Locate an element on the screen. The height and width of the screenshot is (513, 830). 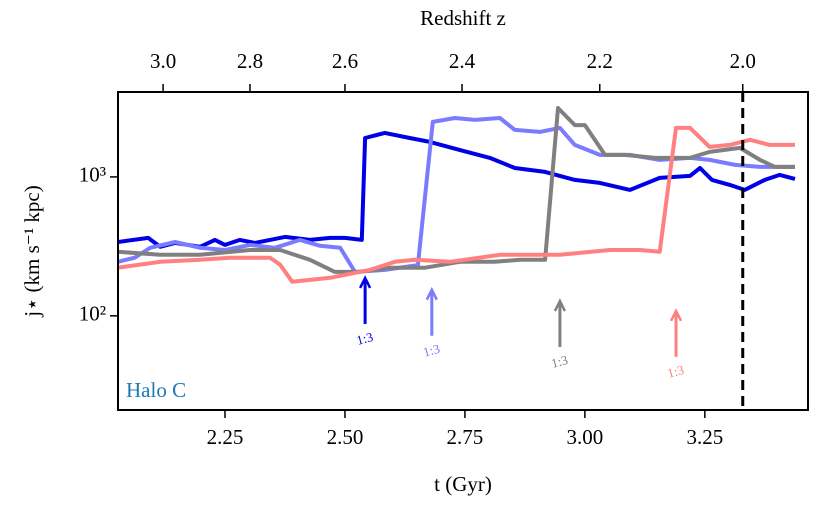
x-tick-label: 3.00 is located at coordinates (585, 437).